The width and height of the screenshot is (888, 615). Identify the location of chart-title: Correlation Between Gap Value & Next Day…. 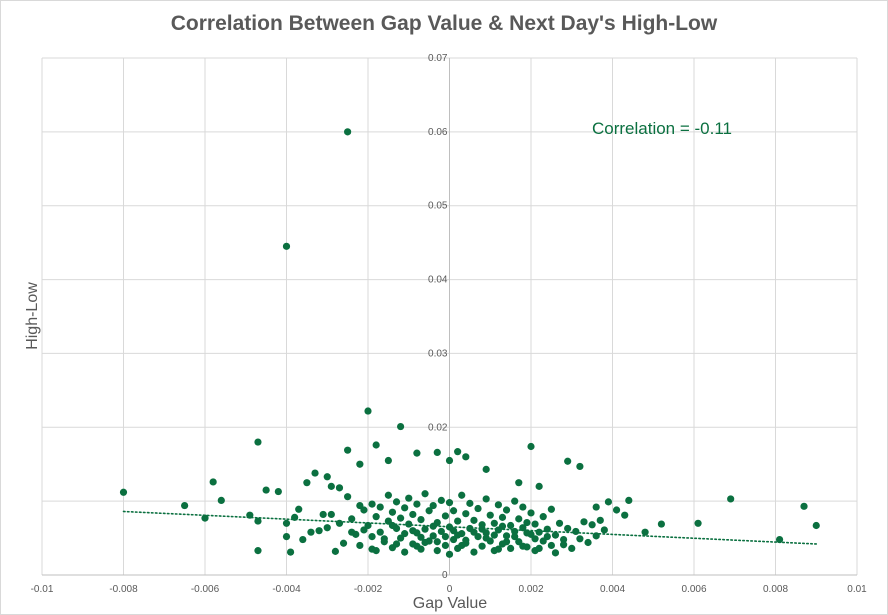
(444, 23).